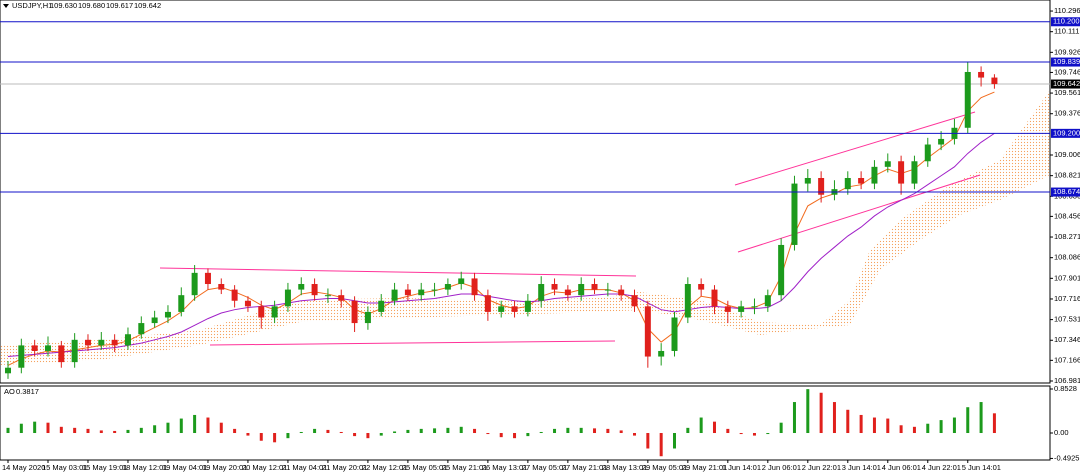 This screenshot has height=475, width=1080. I want to click on level-label: 109.839, so click(1066, 61).